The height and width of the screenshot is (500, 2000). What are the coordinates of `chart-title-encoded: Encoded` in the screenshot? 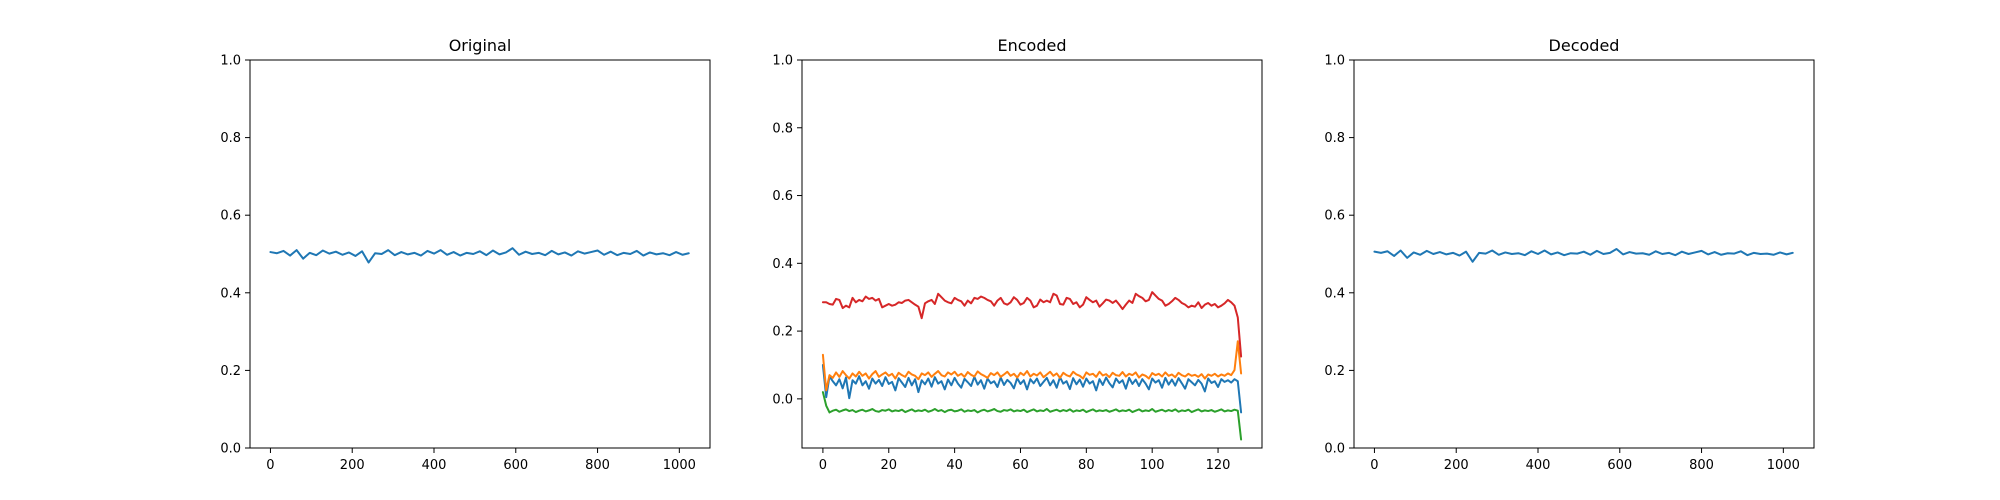 It's located at (1032, 45).